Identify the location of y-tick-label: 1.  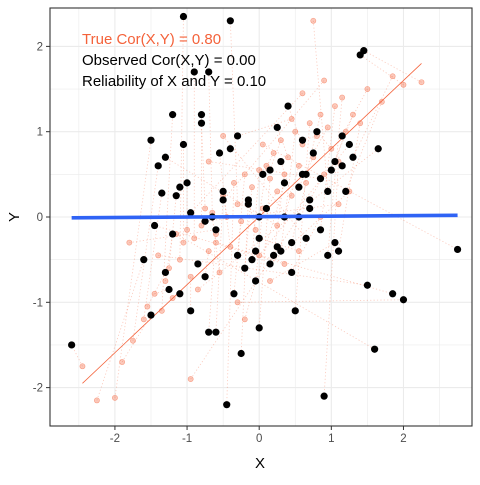
(40, 133).